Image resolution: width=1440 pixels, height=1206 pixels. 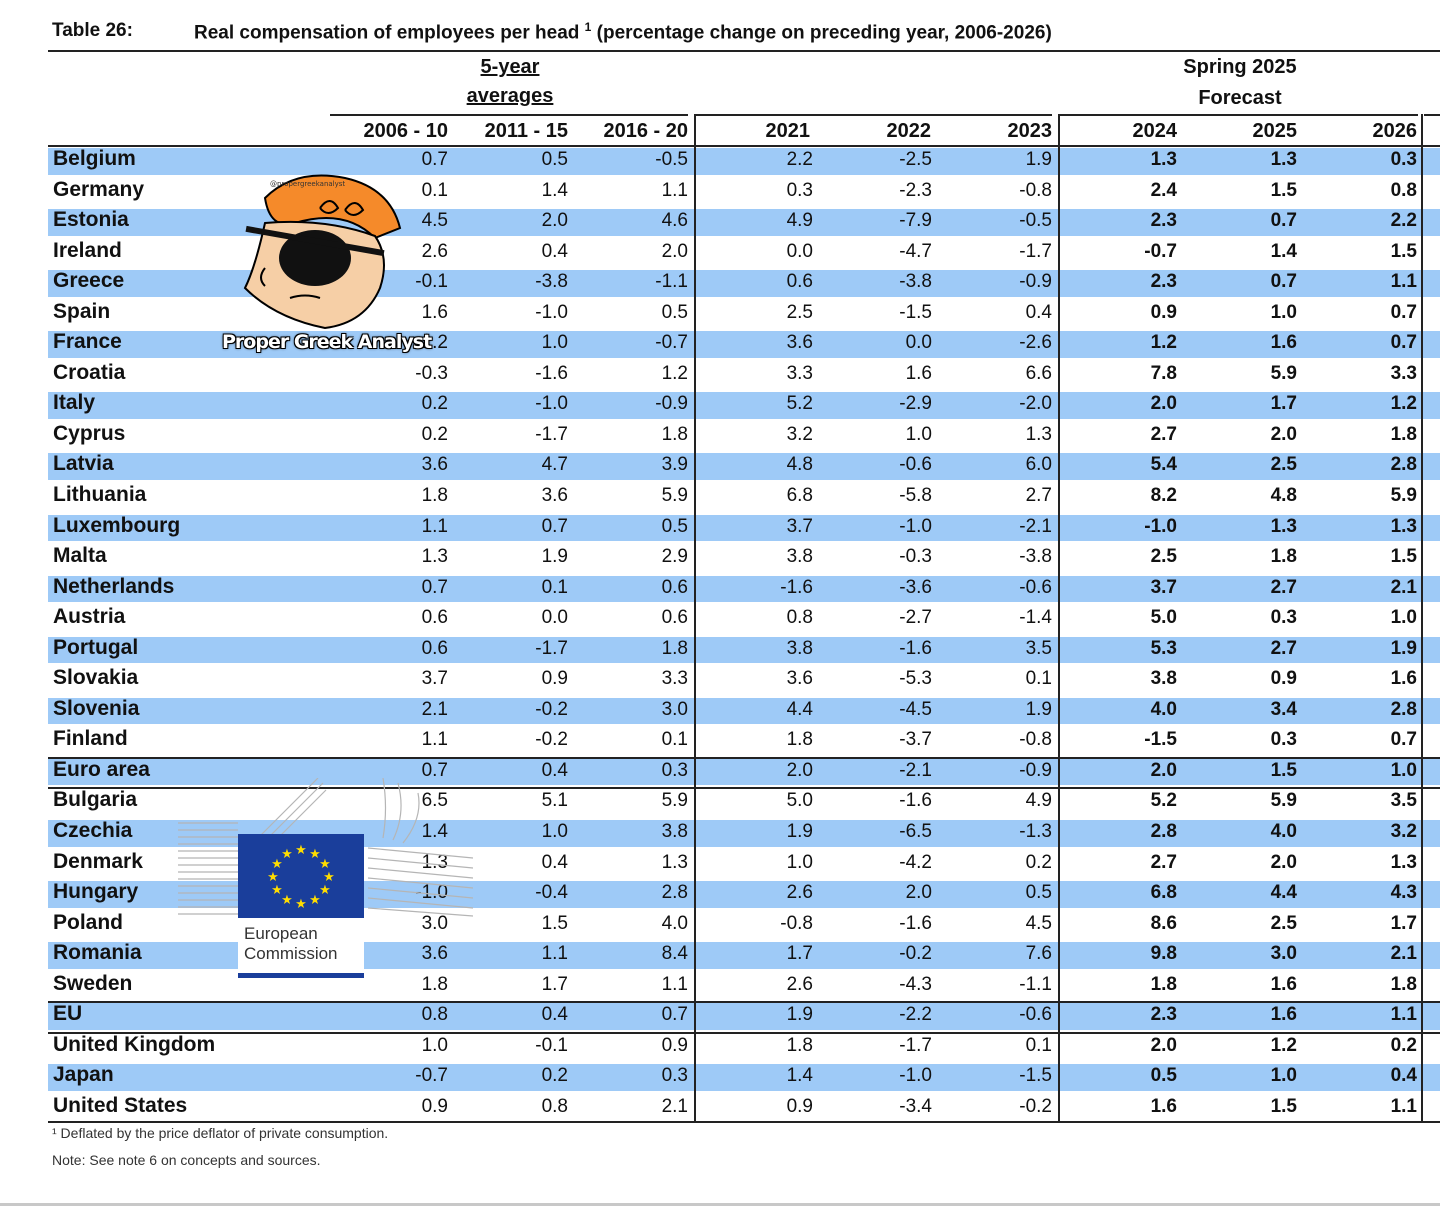 What do you see at coordinates (720, 925) in the screenshot?
I see `table-row: Poland 3.0 1.5 4.0 -0.8 -1.6 4.5 8.6 2.5 1.7` at bounding box center [720, 925].